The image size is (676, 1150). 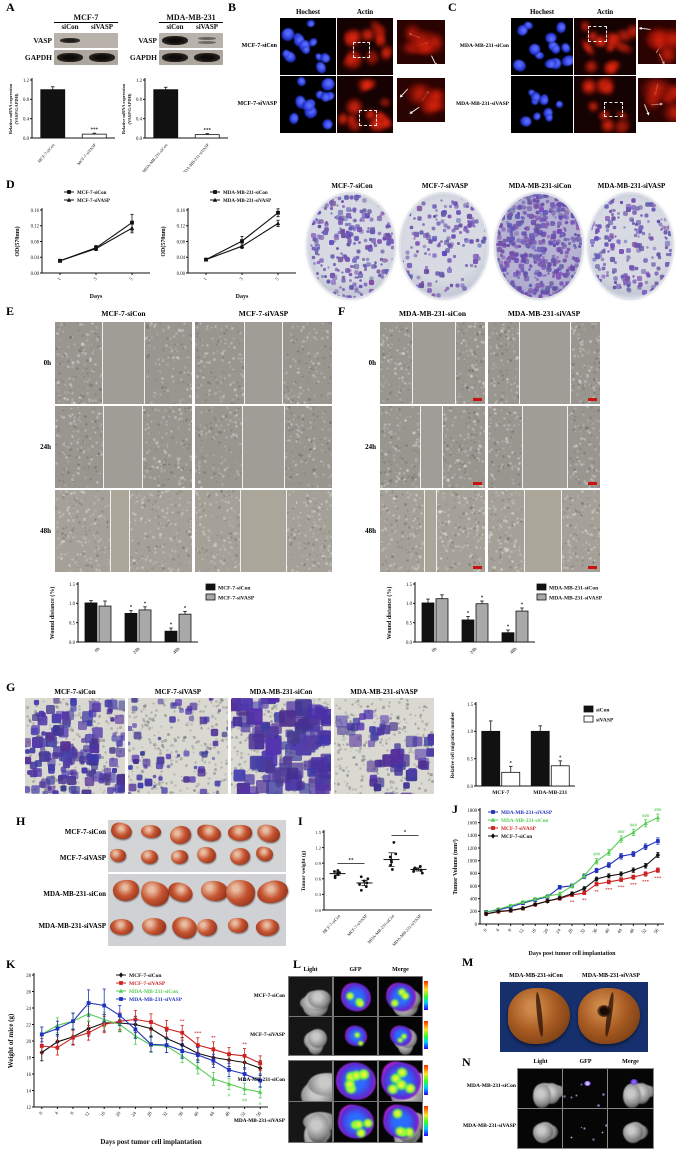 What do you see at coordinates (259, 1114) in the screenshot?
I see `svg-text: 56` at bounding box center [259, 1114].